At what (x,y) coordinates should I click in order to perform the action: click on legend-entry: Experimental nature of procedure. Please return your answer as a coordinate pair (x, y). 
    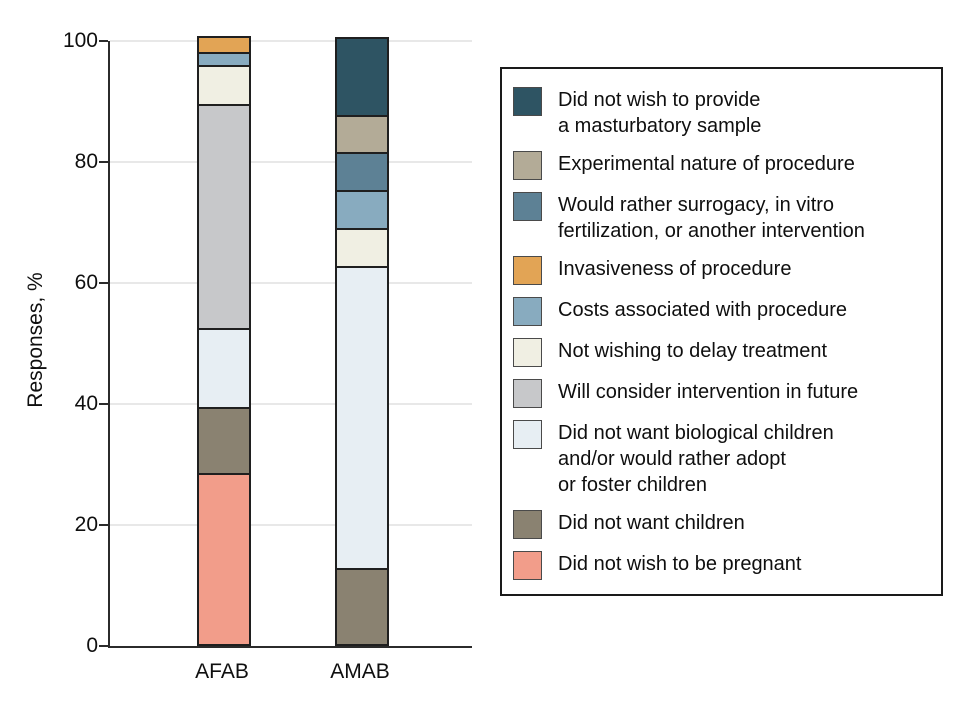
    Looking at the image, I should click on (723, 165).